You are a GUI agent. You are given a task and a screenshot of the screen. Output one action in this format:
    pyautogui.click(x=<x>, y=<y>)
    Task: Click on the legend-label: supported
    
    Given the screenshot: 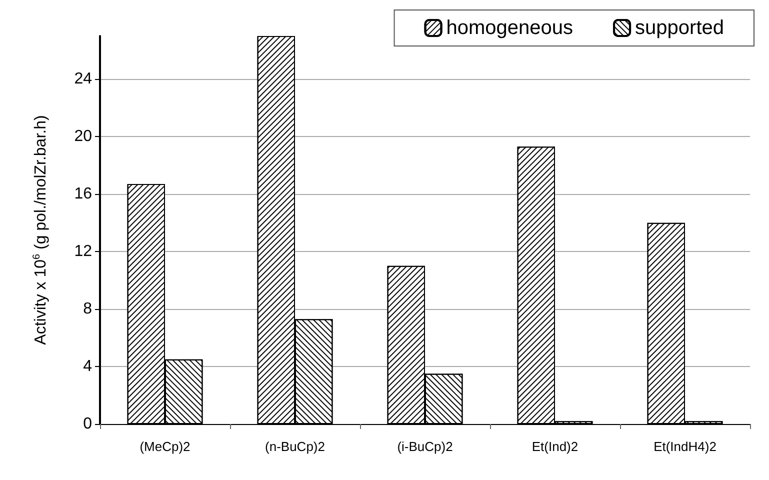 What is the action you would take?
    pyautogui.click(x=679, y=28)
    